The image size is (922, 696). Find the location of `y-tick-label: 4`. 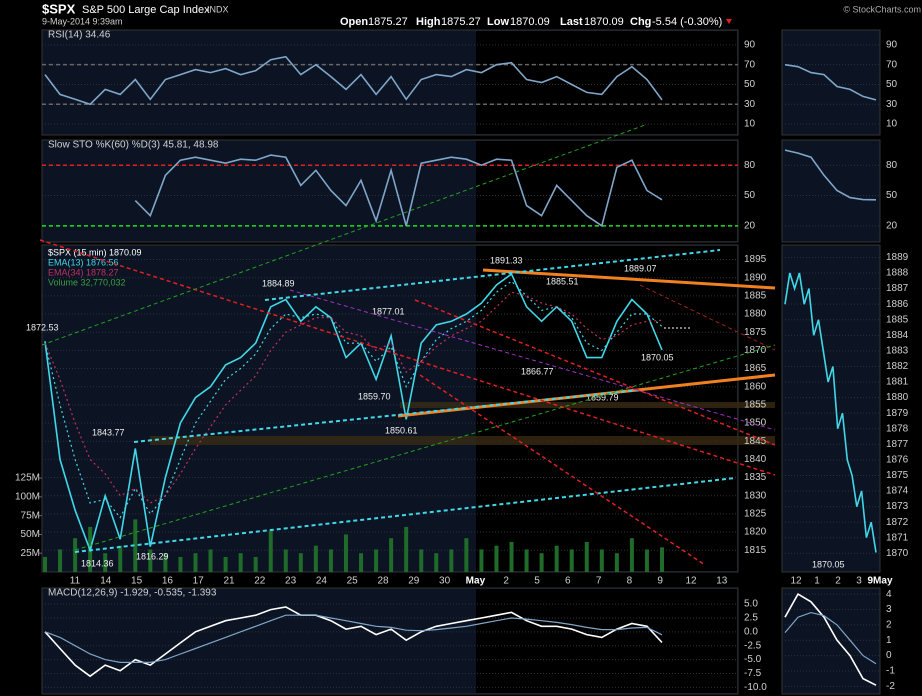

y-tick-label: 4 is located at coordinates (889, 594).